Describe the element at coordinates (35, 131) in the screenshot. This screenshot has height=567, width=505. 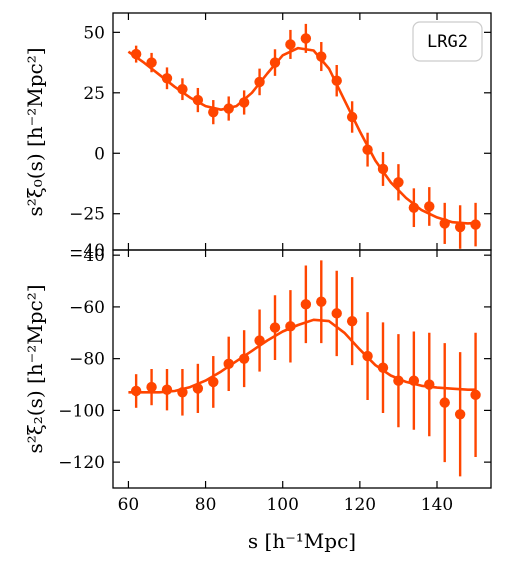
I see `top-y-axis-label: s²ξ₀(s) [h⁻²Mpc²]` at that location.